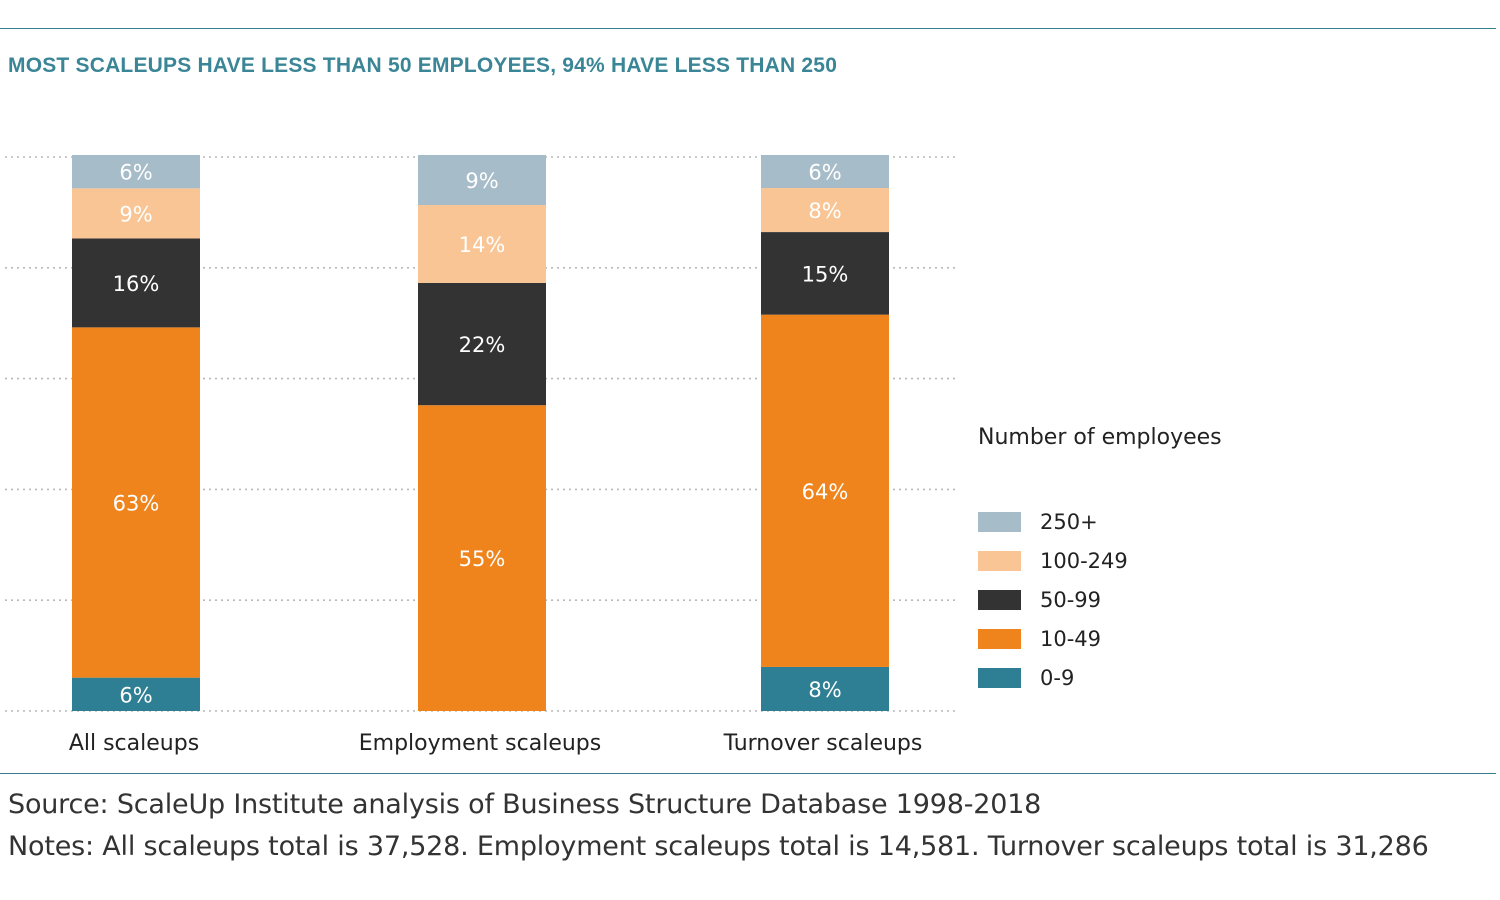 The width and height of the screenshot is (1500, 900). I want to click on category-label-all-scaleups: All scaleups, so click(134, 743).